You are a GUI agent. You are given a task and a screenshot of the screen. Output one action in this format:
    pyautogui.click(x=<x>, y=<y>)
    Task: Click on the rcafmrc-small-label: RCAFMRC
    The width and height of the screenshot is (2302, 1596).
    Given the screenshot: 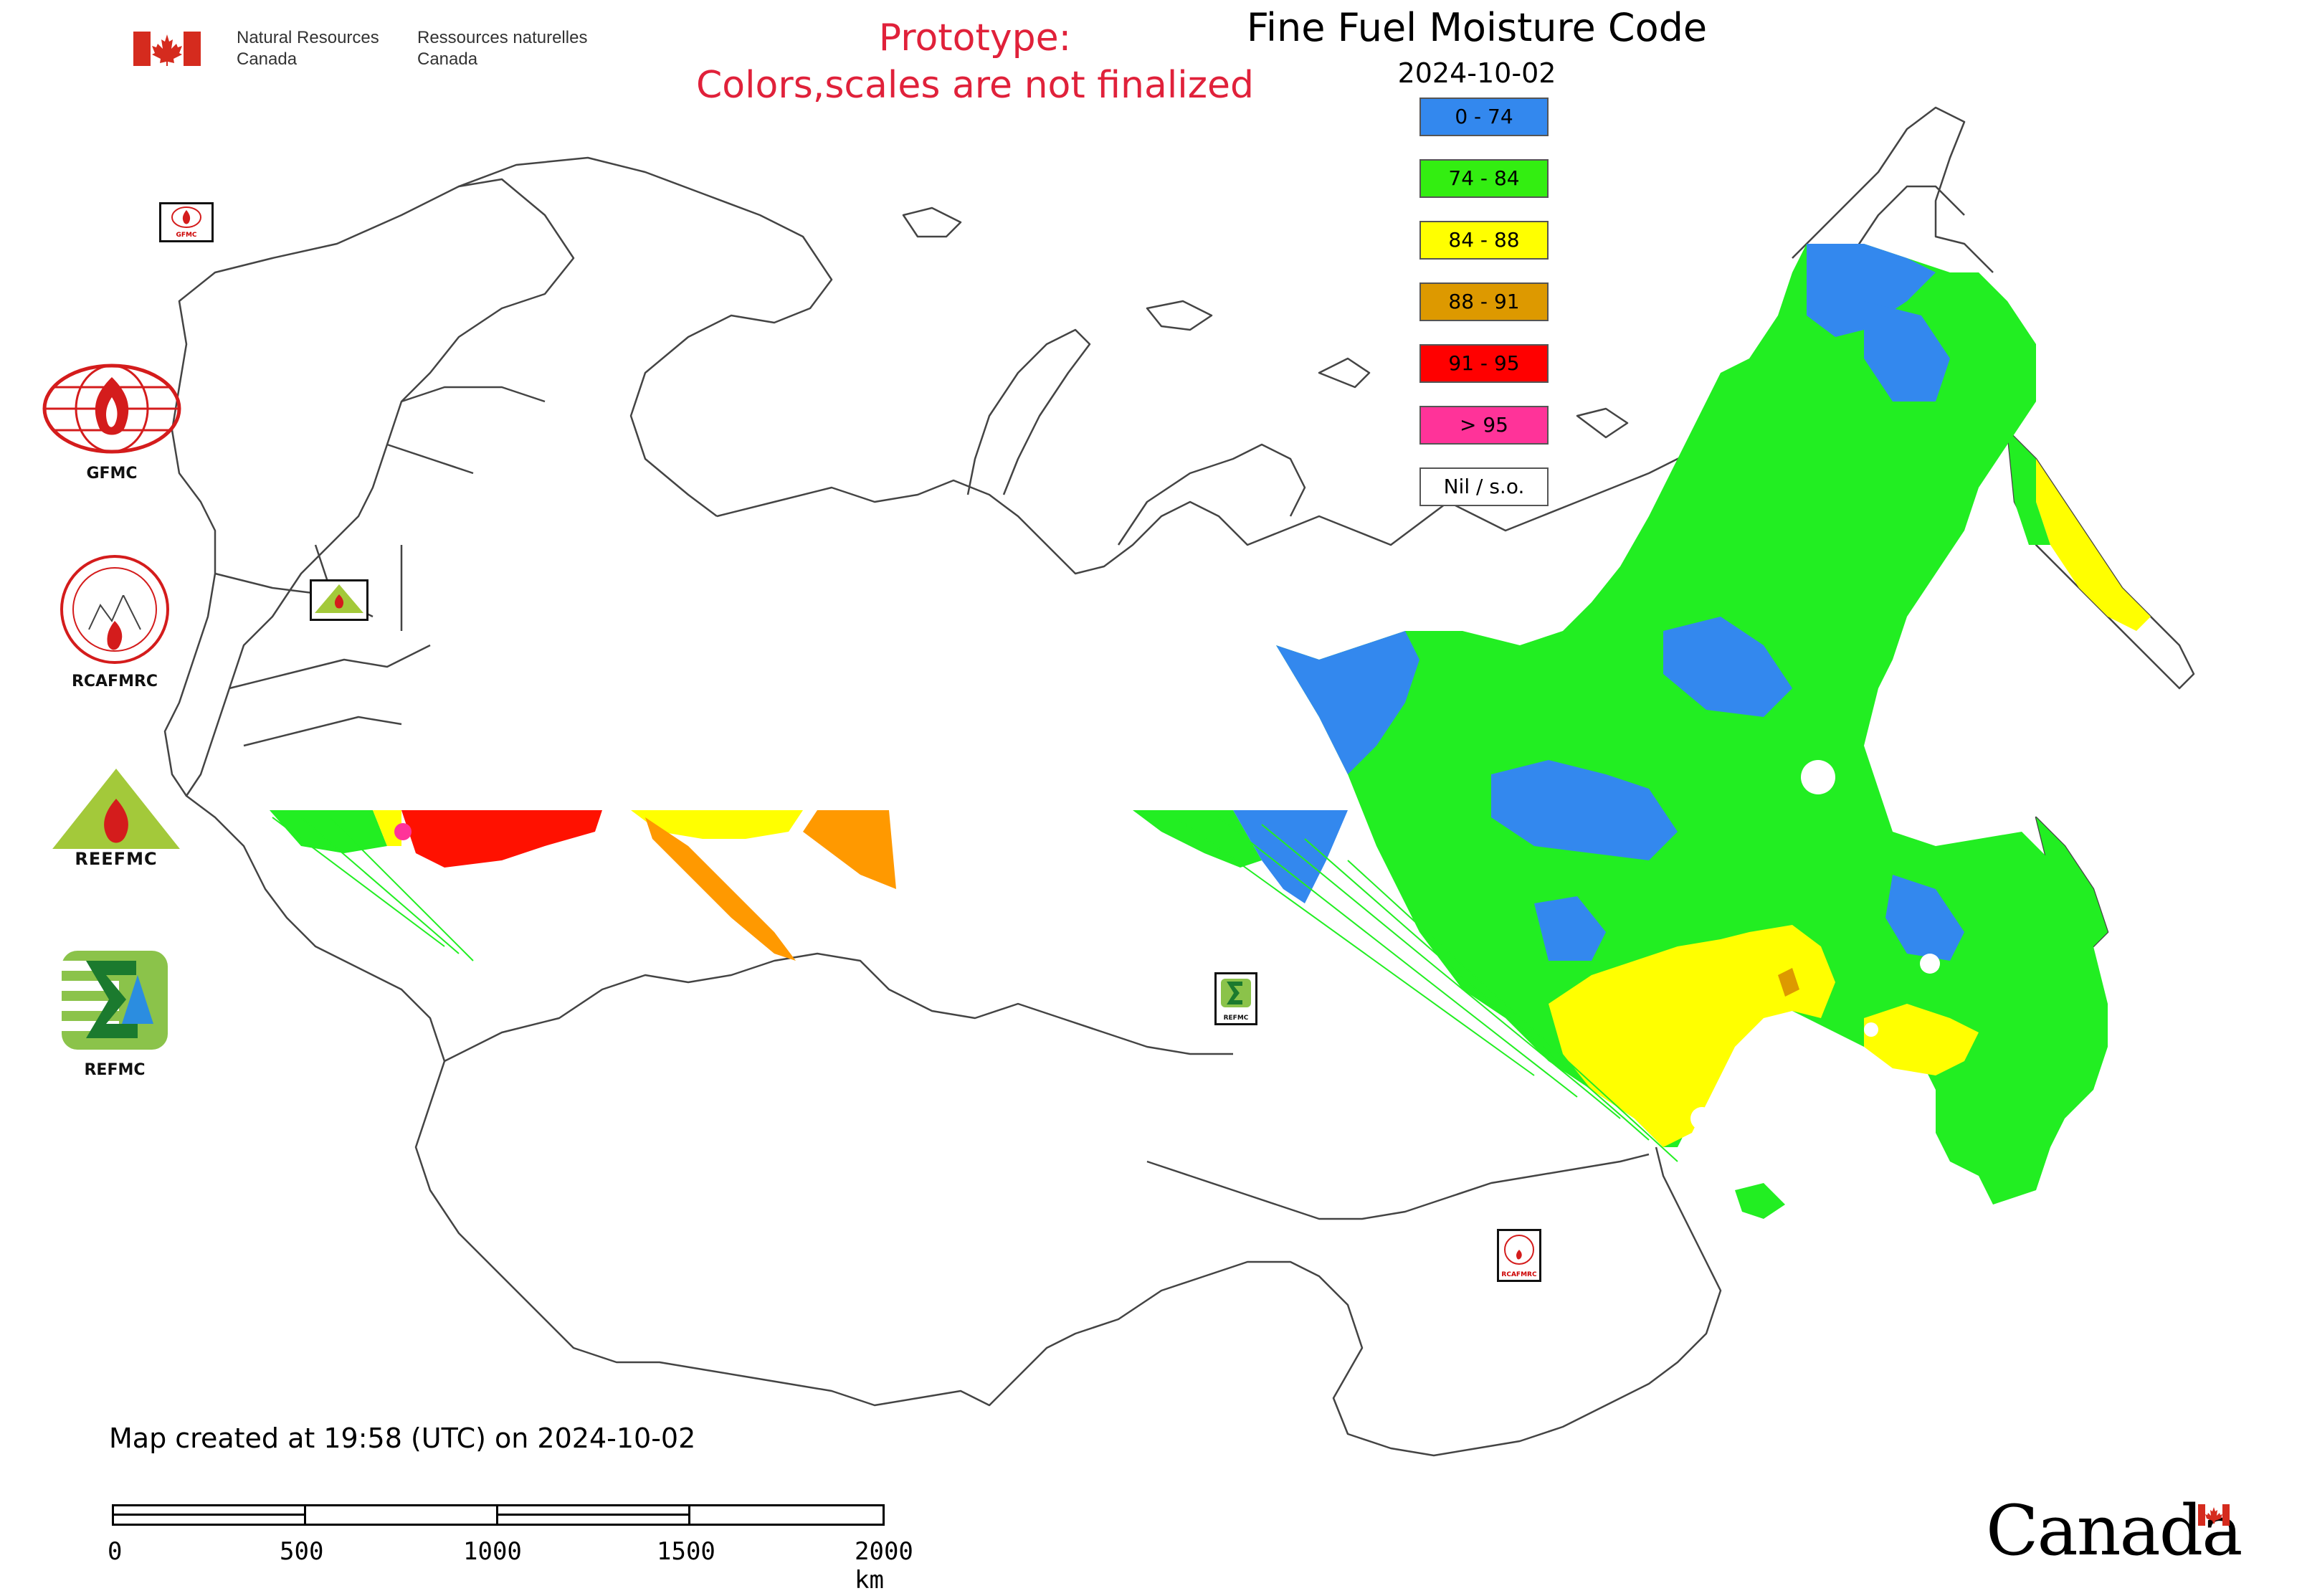 What is the action you would take?
    pyautogui.click(x=1519, y=1274)
    